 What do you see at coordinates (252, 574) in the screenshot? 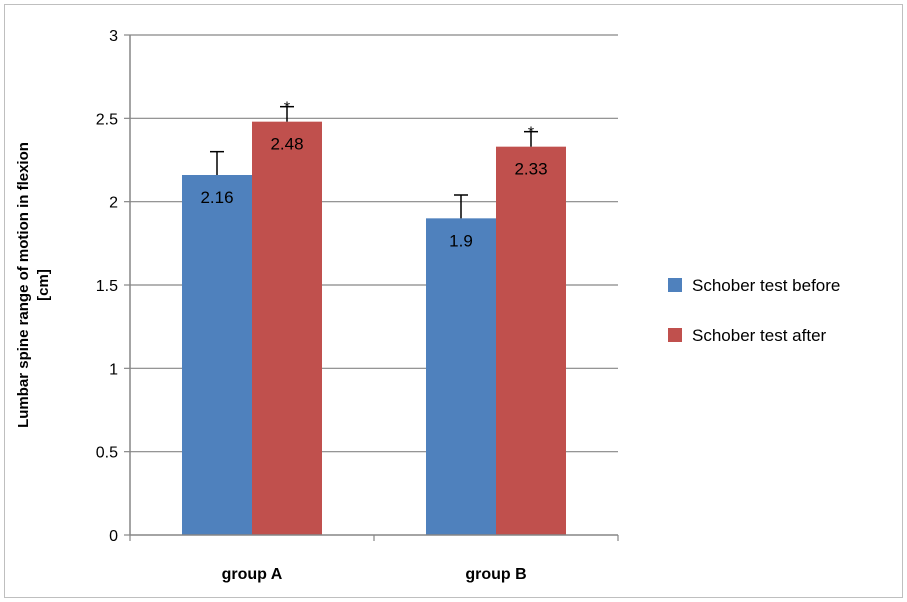
I see `x-category-label: group A` at bounding box center [252, 574].